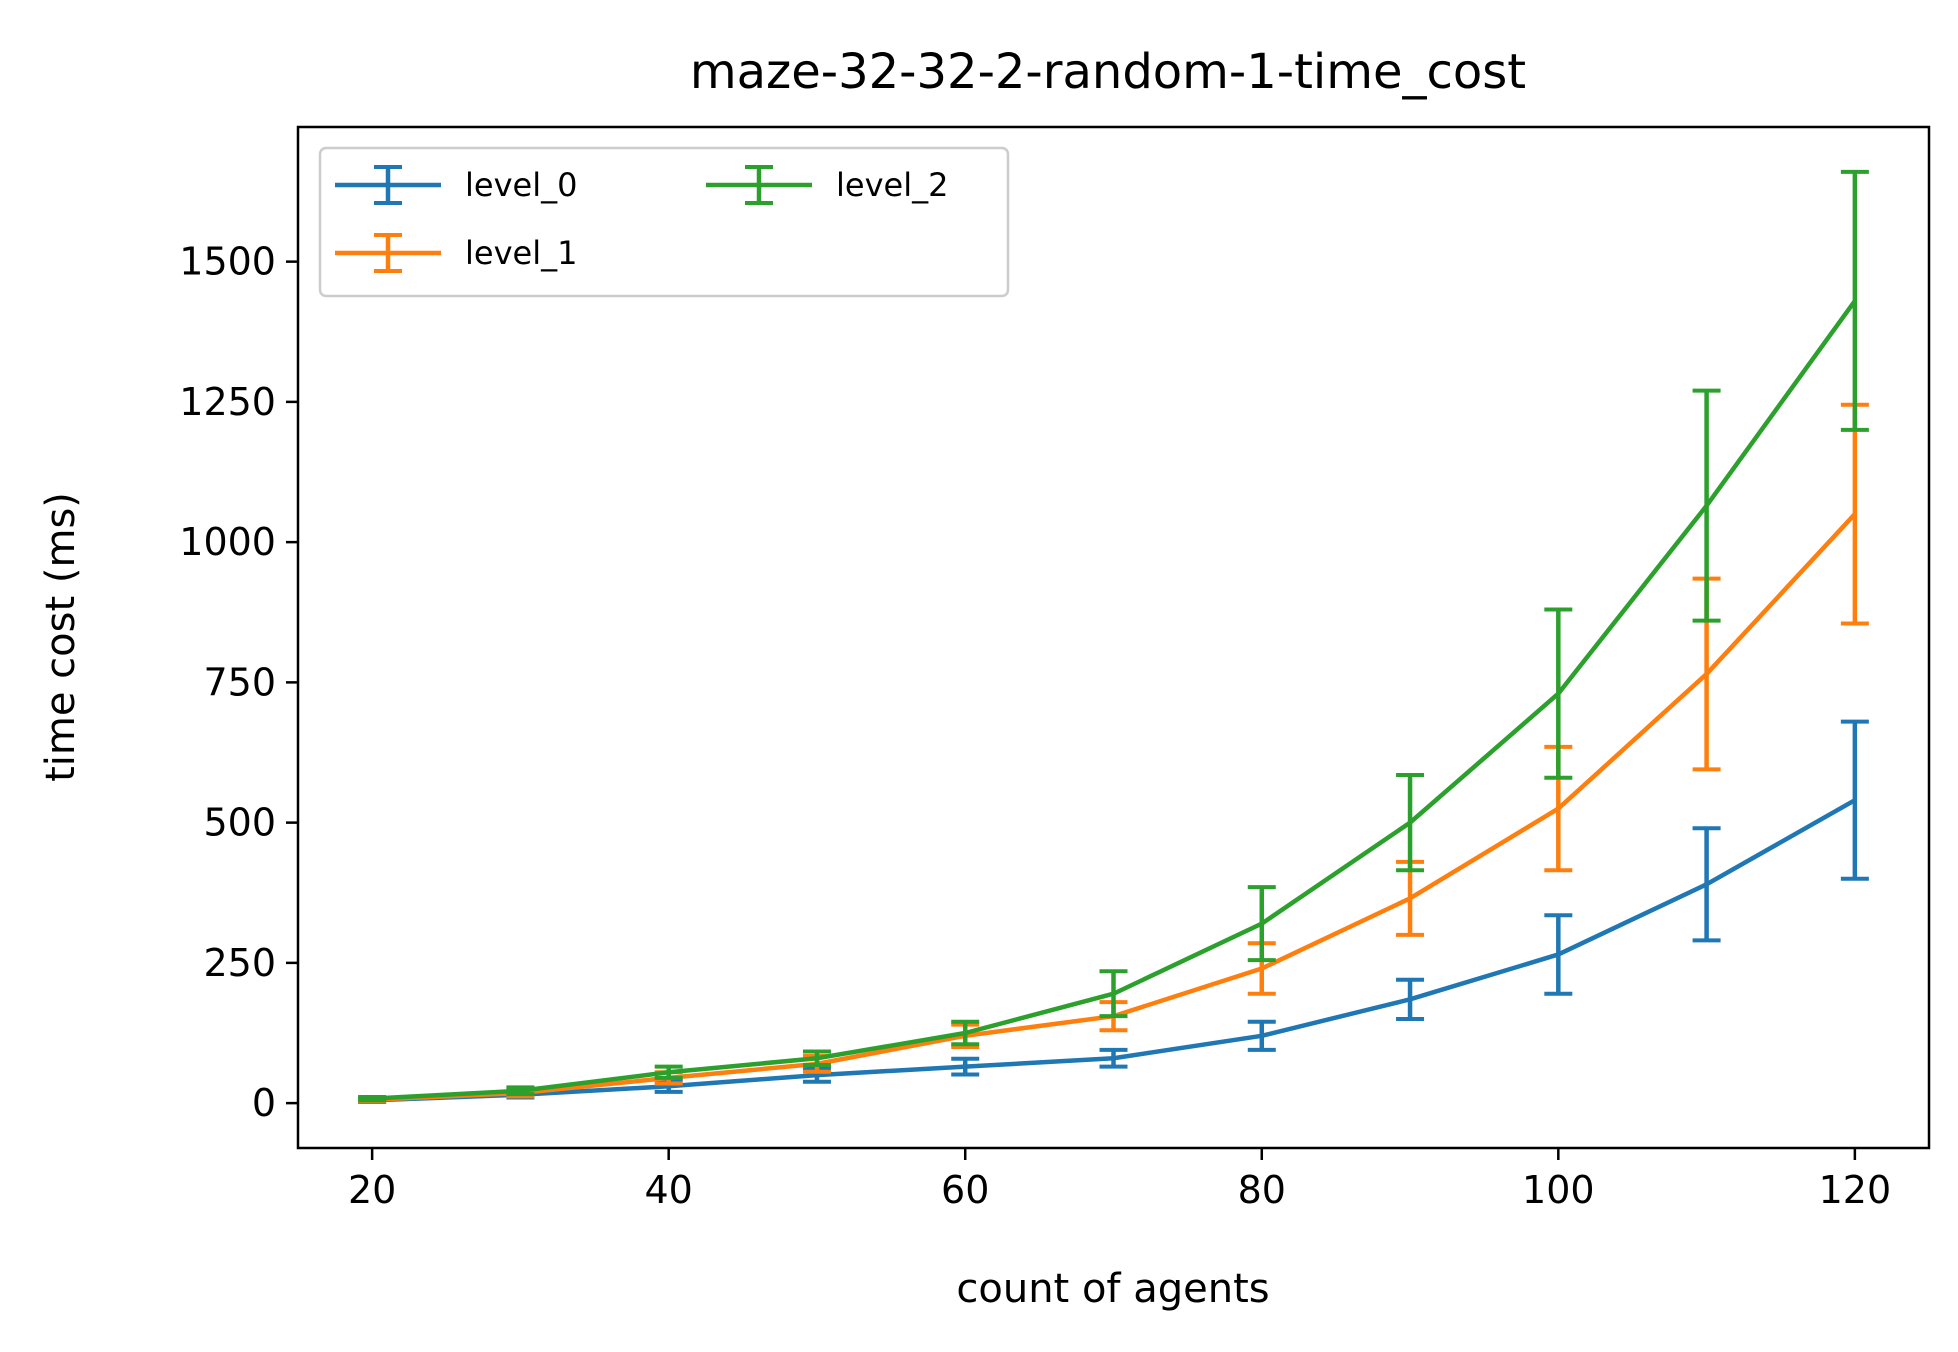 The height and width of the screenshot is (1352, 1958). I want to click on legend-item-level-0: level_0, so click(456, 185).